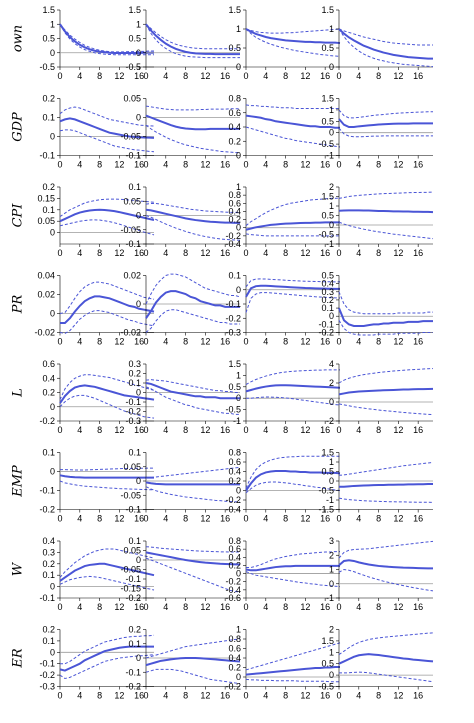 This screenshot has height=723, width=474. I want to click on irf-panel: 0.20.10-0.1-0.20 4 8 12 16, so click(183, 663).